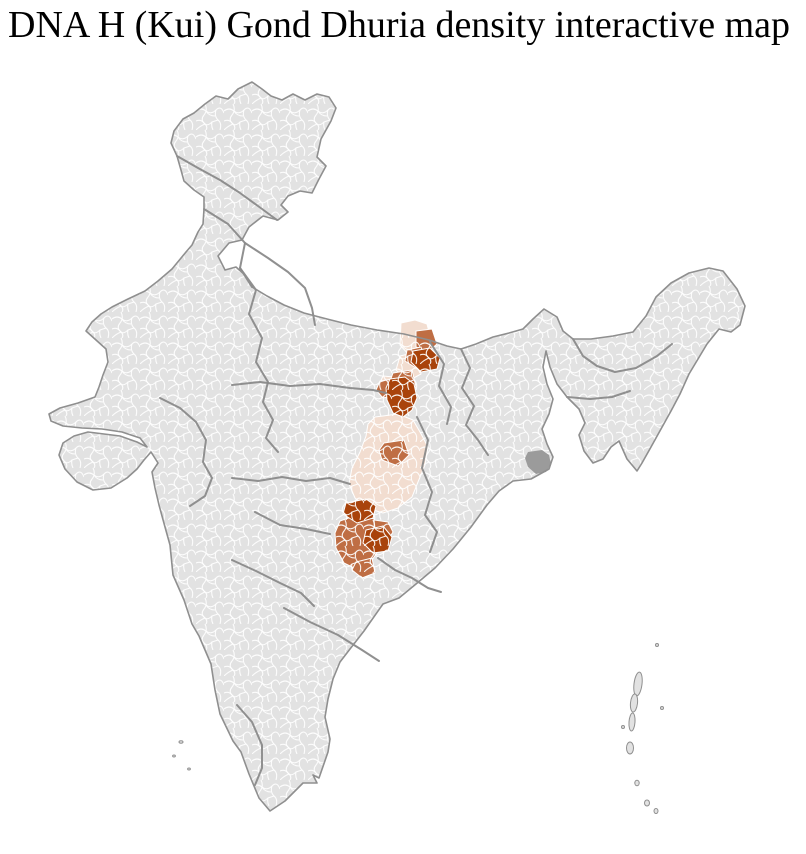  I want to click on sundarbans-delta-area, so click(538, 462).